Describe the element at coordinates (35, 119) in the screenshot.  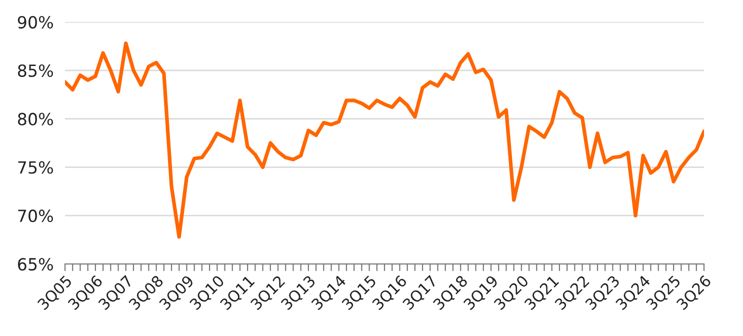
I see `y-tick-label: 80%` at that location.